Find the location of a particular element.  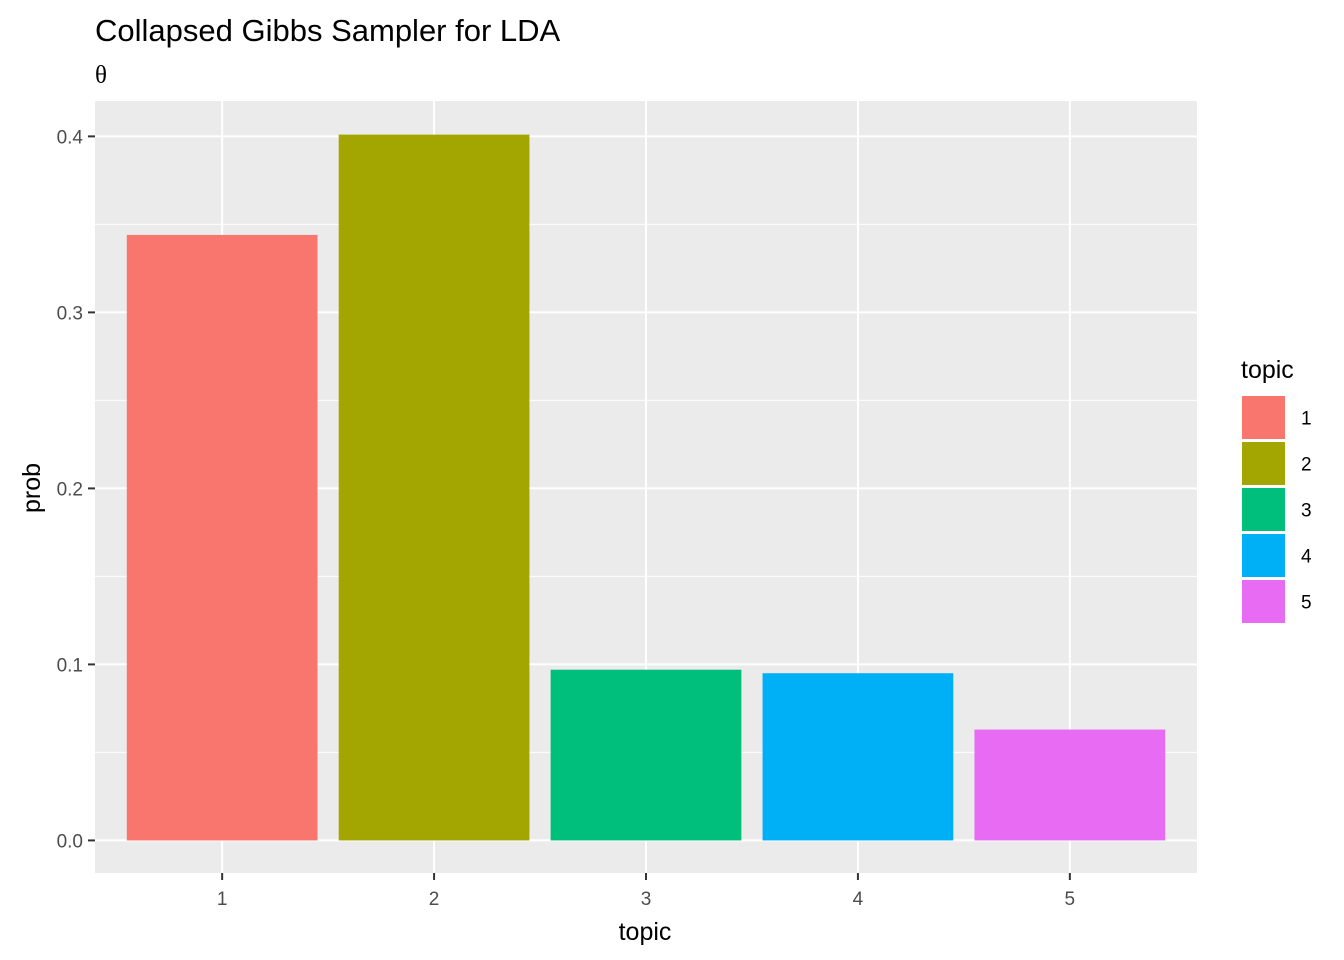

legend-items: 1 2 3 4 5 is located at coordinates (1277, 509).